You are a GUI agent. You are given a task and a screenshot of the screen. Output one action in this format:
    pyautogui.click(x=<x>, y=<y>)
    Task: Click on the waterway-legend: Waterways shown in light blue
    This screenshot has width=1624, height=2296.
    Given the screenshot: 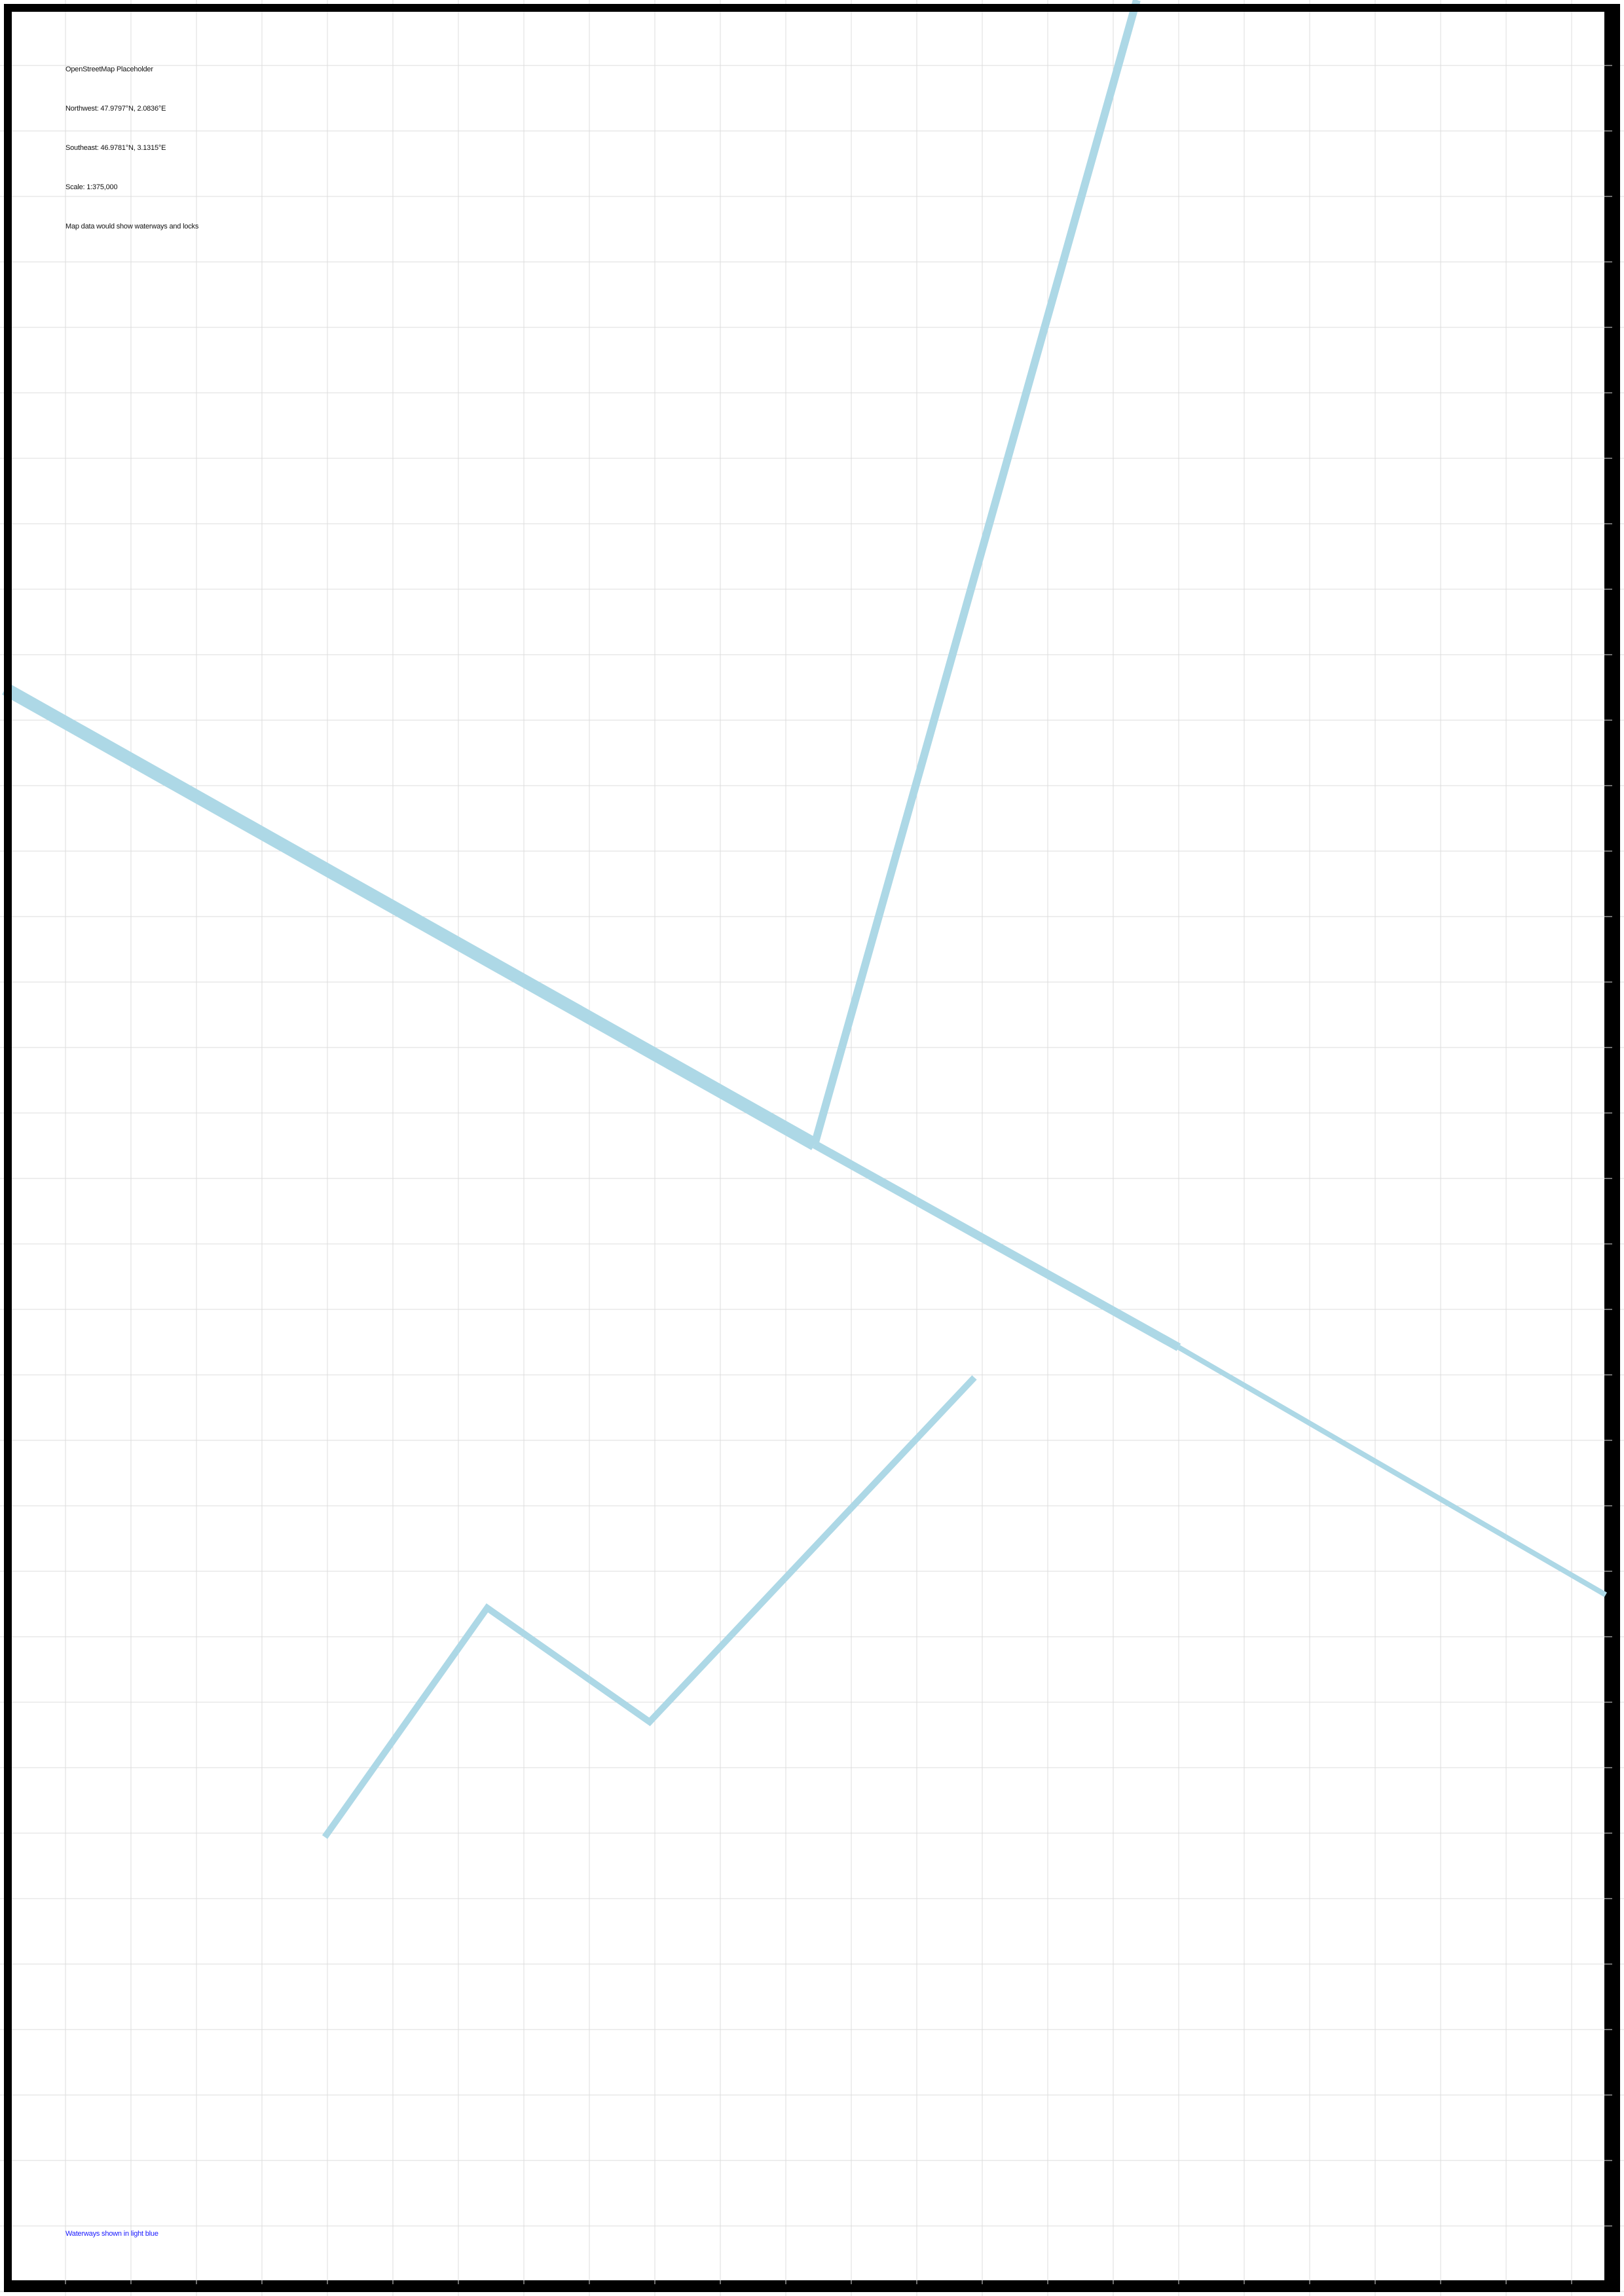 What is the action you would take?
    pyautogui.click(x=111, y=2234)
    